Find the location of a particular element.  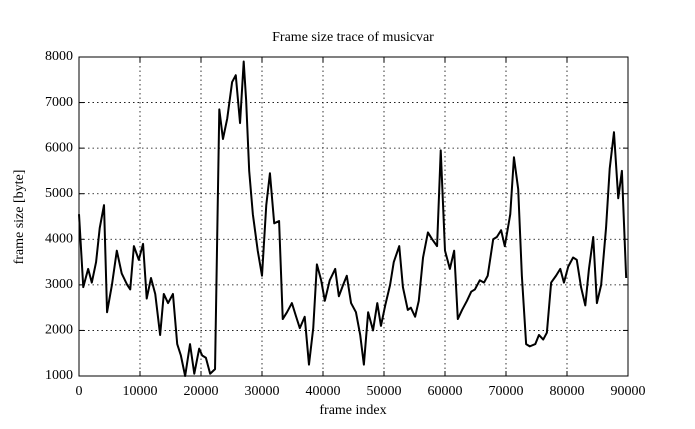

chart-title: Frame size trace of musicvar is located at coordinates (353, 37).